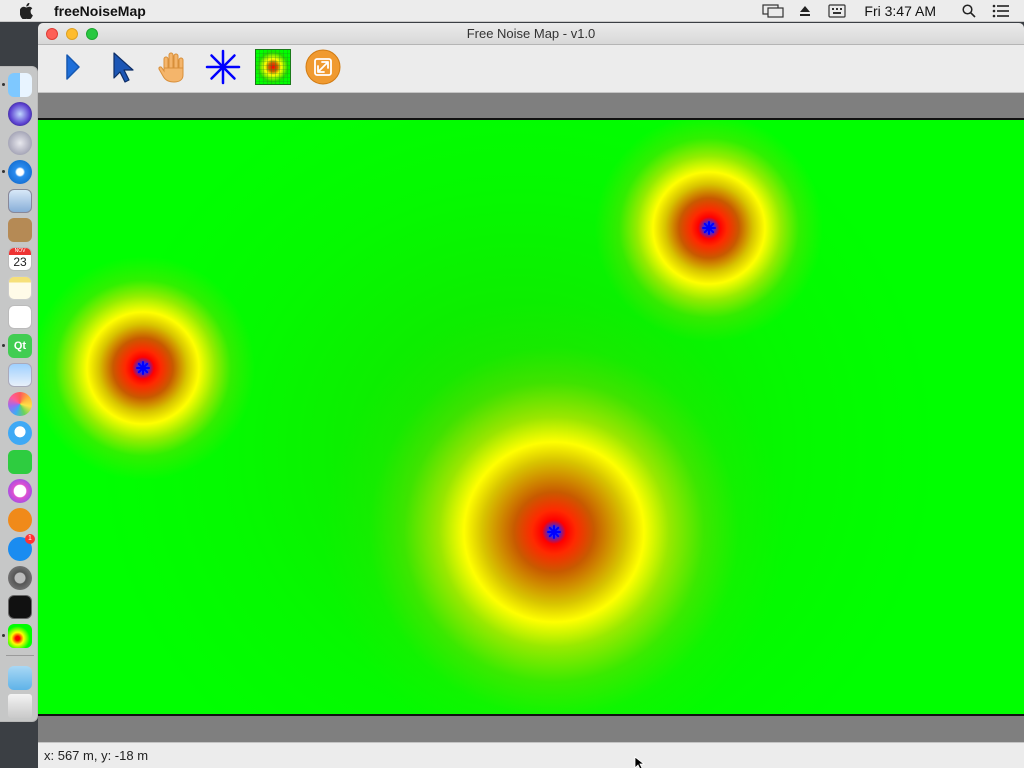  Describe the element at coordinates (20, 317) in the screenshot. I see `reminders-icon` at that location.